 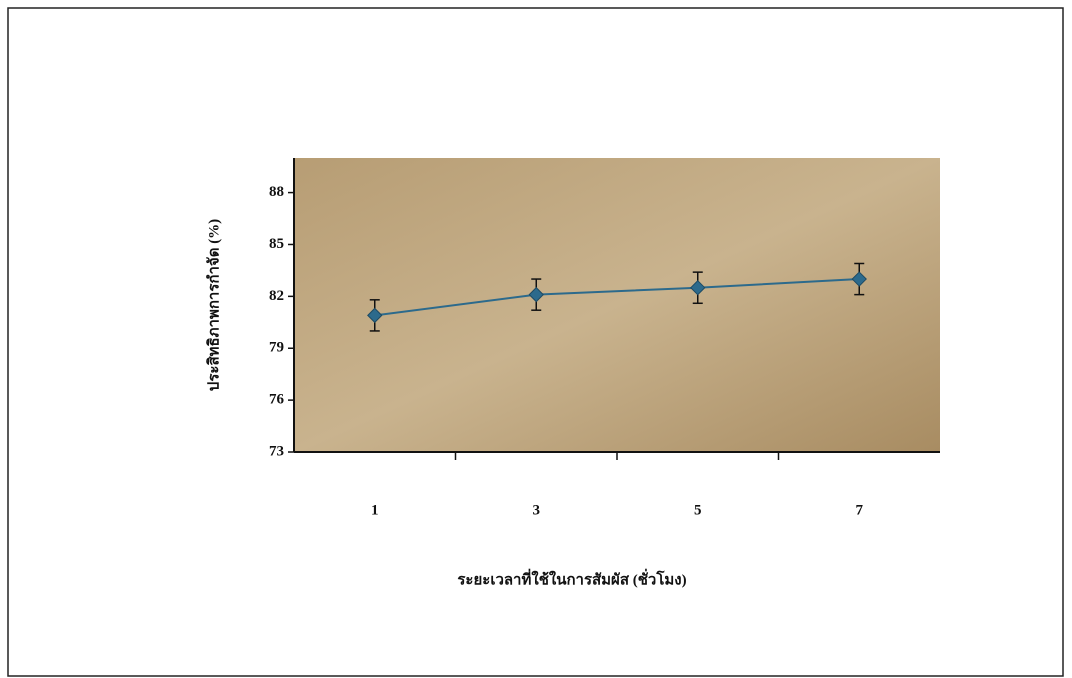 I want to click on y-axis-title: ประสิทธิภาพการกำจัด (%), so click(x=213, y=305).